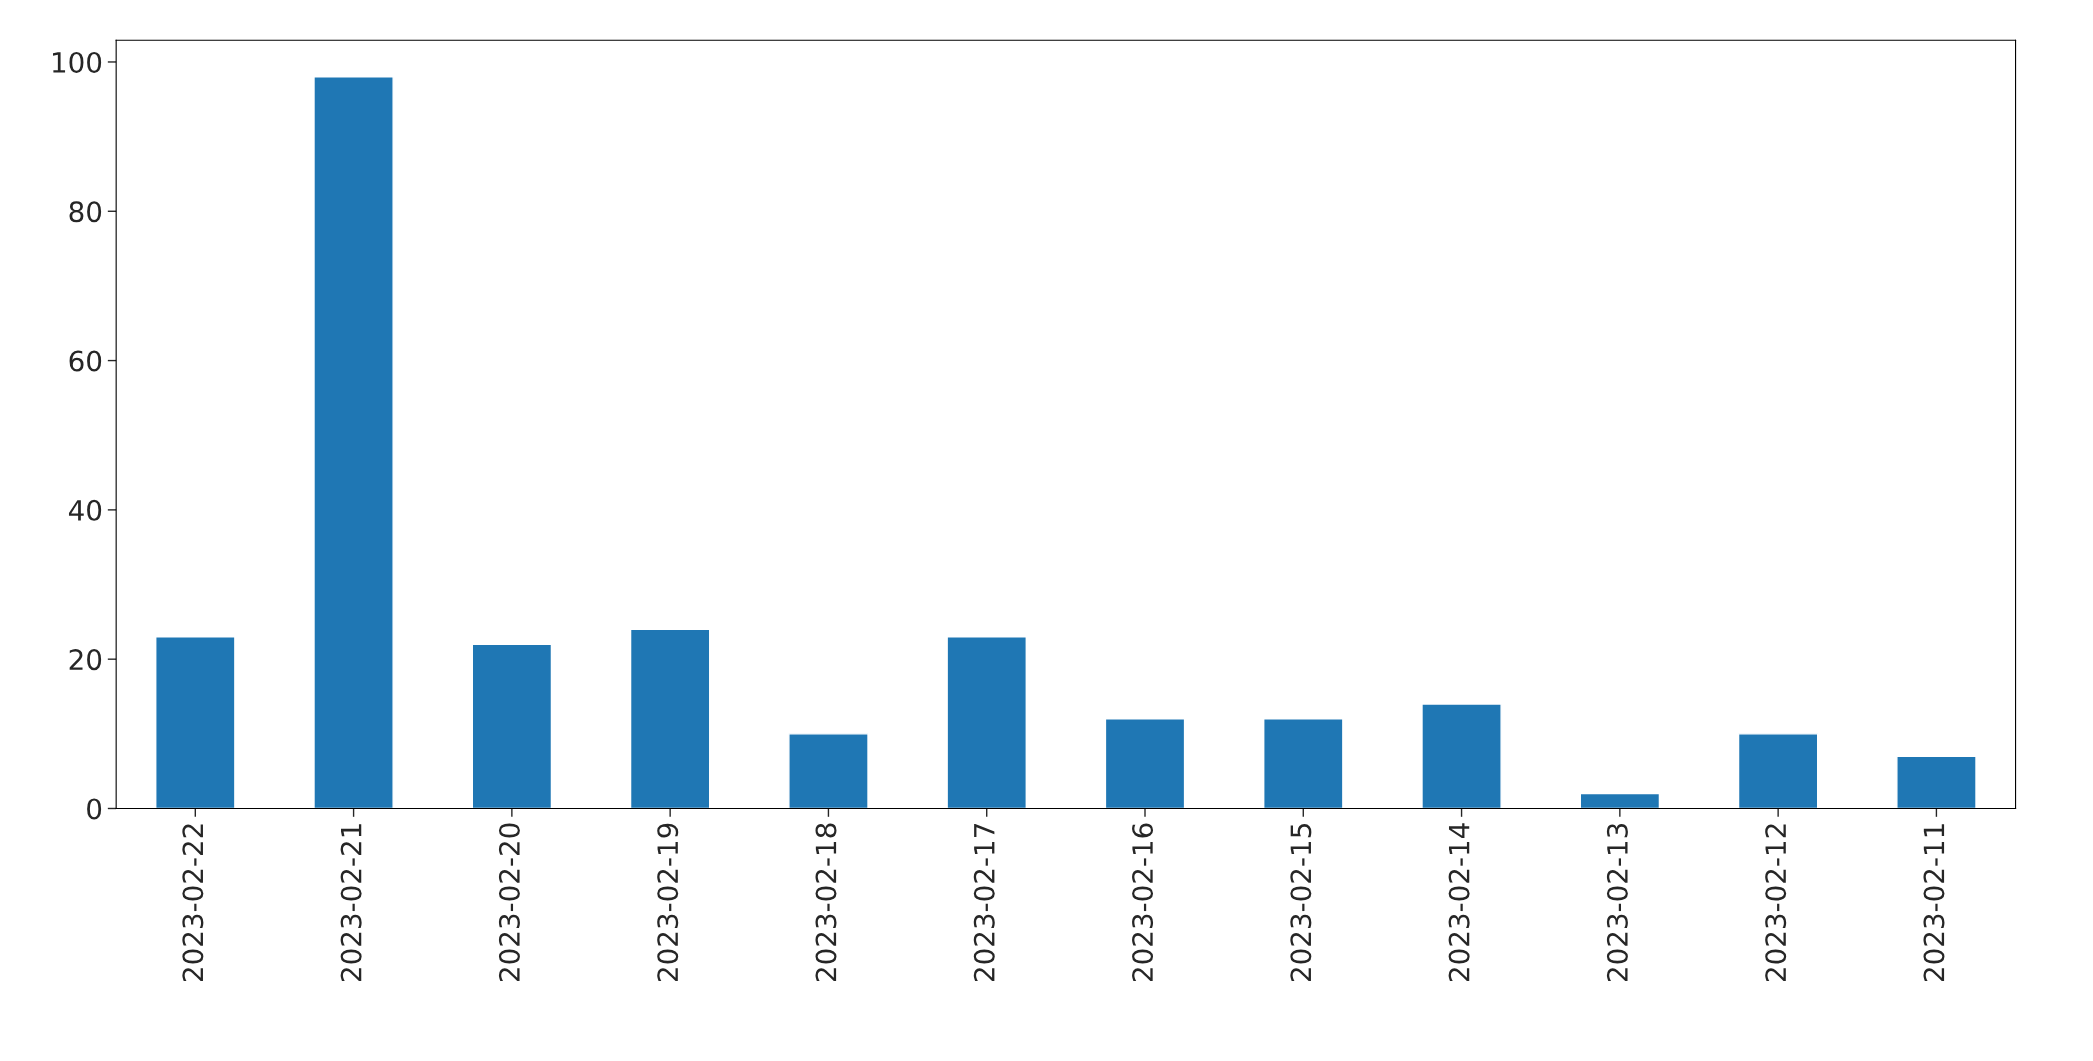 This screenshot has width=2093, height=1061. Describe the element at coordinates (1776, 903) in the screenshot. I see `x-tick-label: 2023-02-12` at that location.